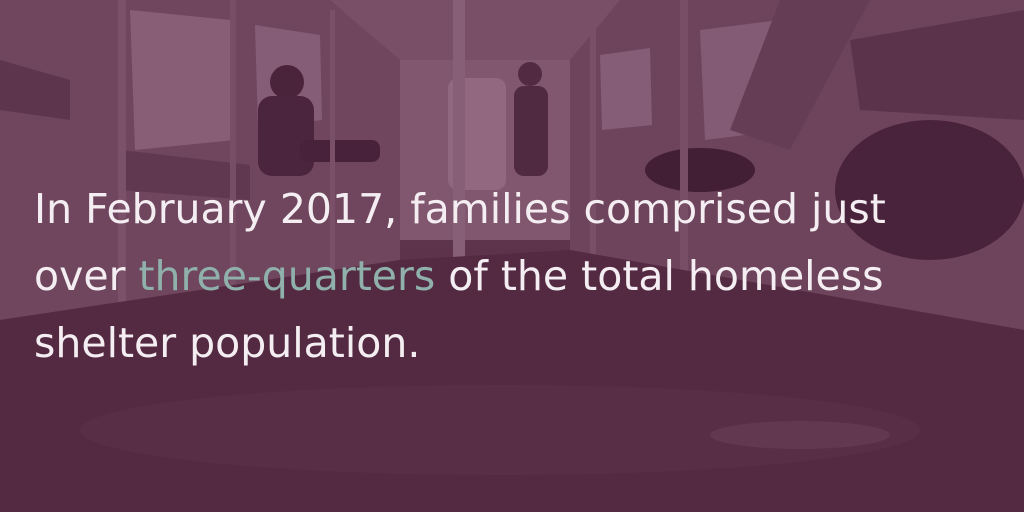 This screenshot has width=1024, height=512. I want to click on left-seat-far, so click(185, 175).